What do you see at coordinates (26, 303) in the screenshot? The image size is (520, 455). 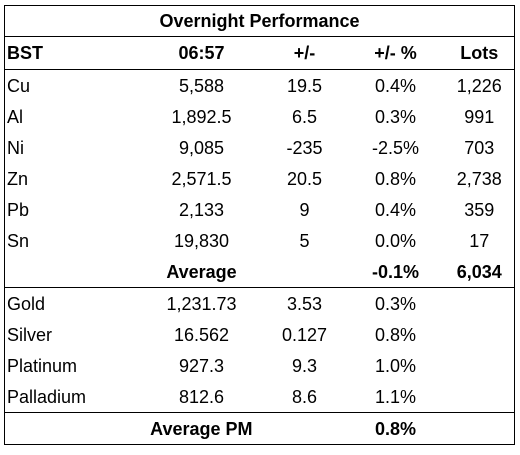 I see `metal-name: Gold` at bounding box center [26, 303].